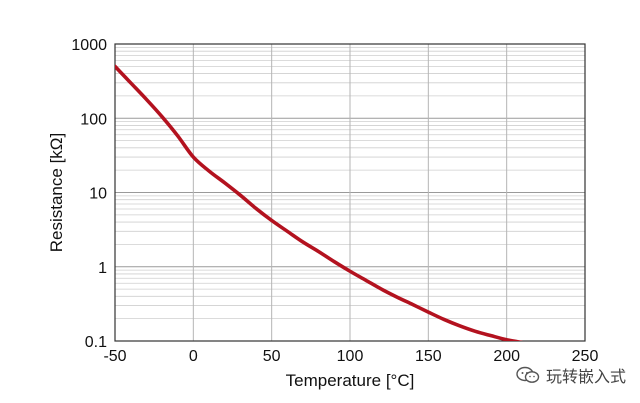  What do you see at coordinates (528, 374) in the screenshot?
I see `wechat-icon` at bounding box center [528, 374].